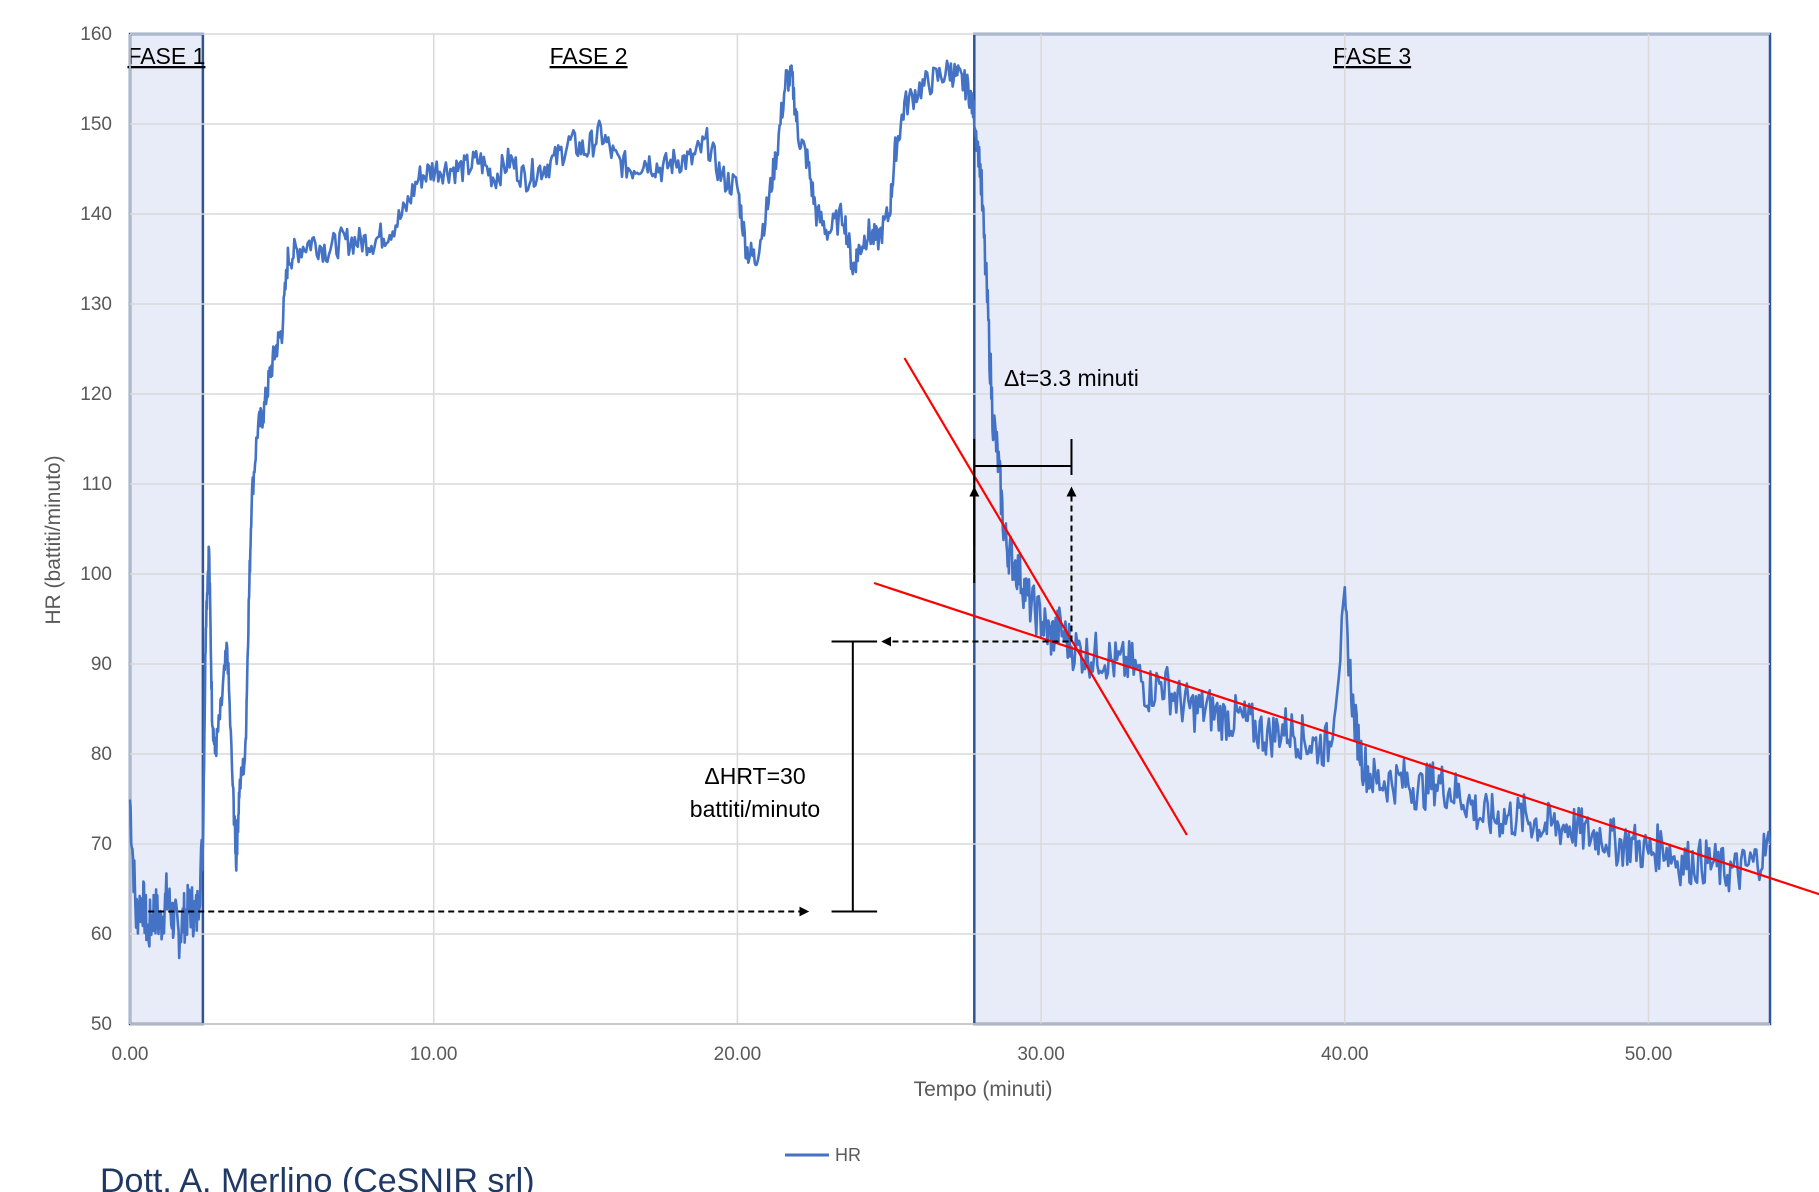 Image resolution: width=1819 pixels, height=1192 pixels. I want to click on y-tick-label: 110, so click(97, 484).